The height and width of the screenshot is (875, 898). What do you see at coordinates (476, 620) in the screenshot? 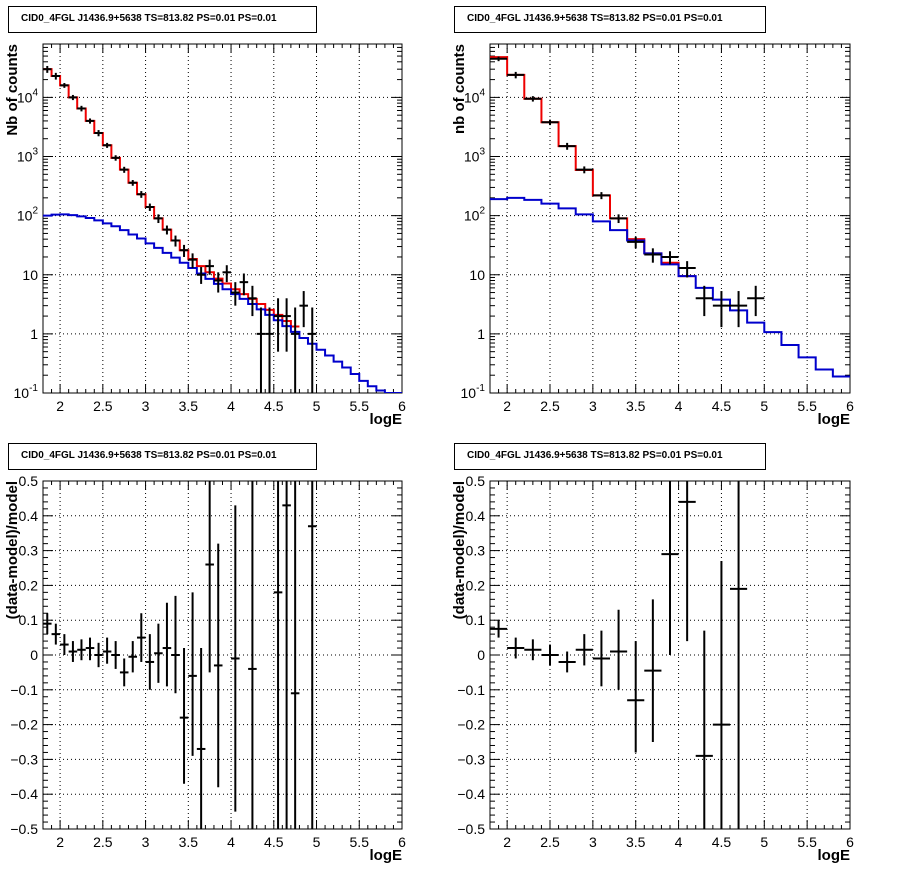
I see `y-tick-label: 0.1` at bounding box center [476, 620].